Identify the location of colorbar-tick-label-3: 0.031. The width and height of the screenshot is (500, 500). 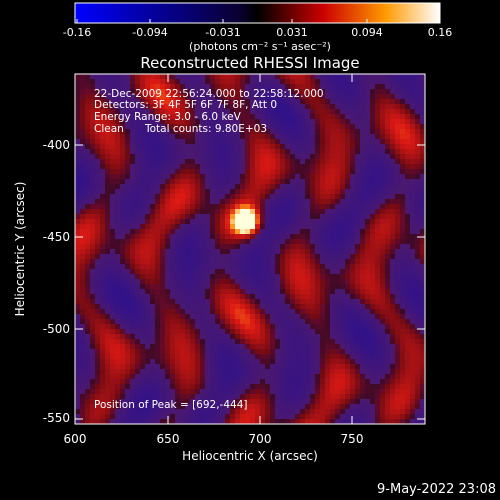
(292, 32).